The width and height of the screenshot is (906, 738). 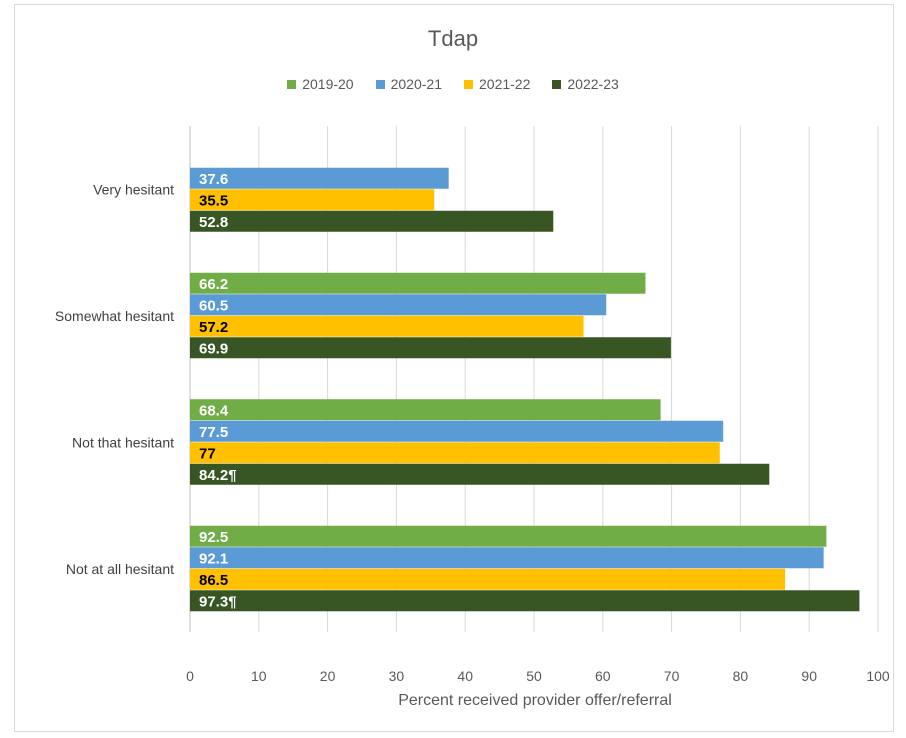 What do you see at coordinates (190, 676) in the screenshot?
I see `x-tick-label: 0` at bounding box center [190, 676].